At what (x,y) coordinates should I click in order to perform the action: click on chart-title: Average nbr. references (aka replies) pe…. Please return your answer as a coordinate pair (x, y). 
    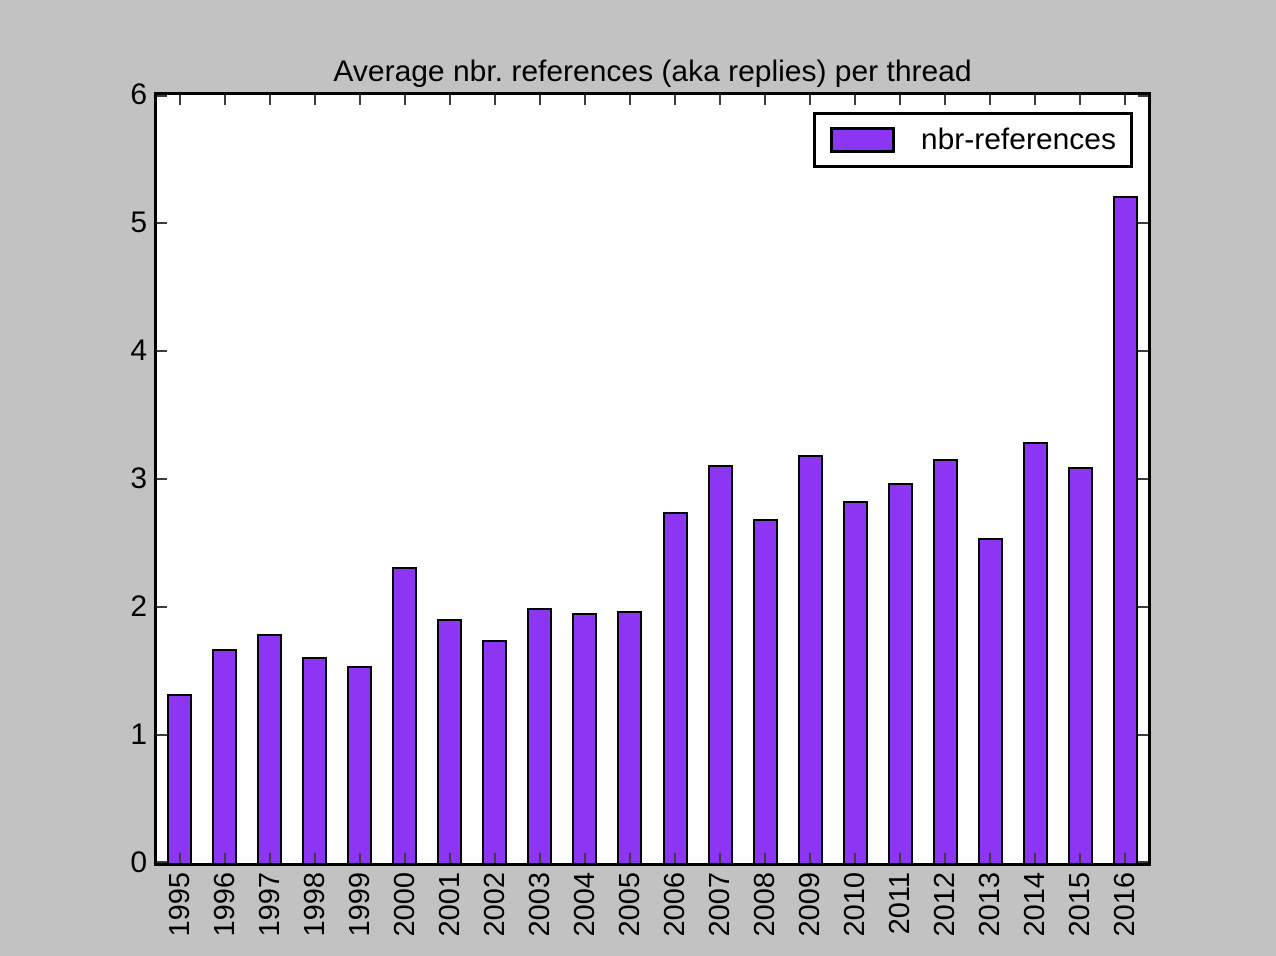
    Looking at the image, I should click on (652, 71).